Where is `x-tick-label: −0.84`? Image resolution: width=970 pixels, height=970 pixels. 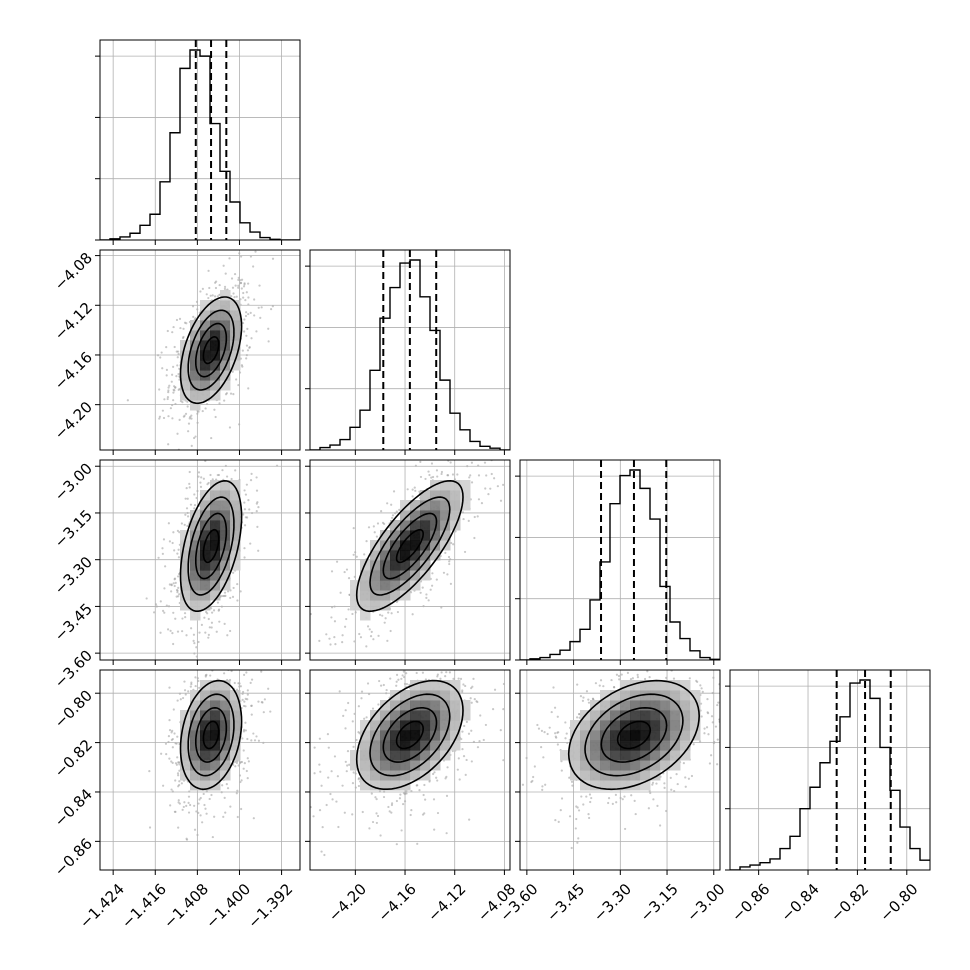
x-tick-label: −0.84 is located at coordinates (800, 902).